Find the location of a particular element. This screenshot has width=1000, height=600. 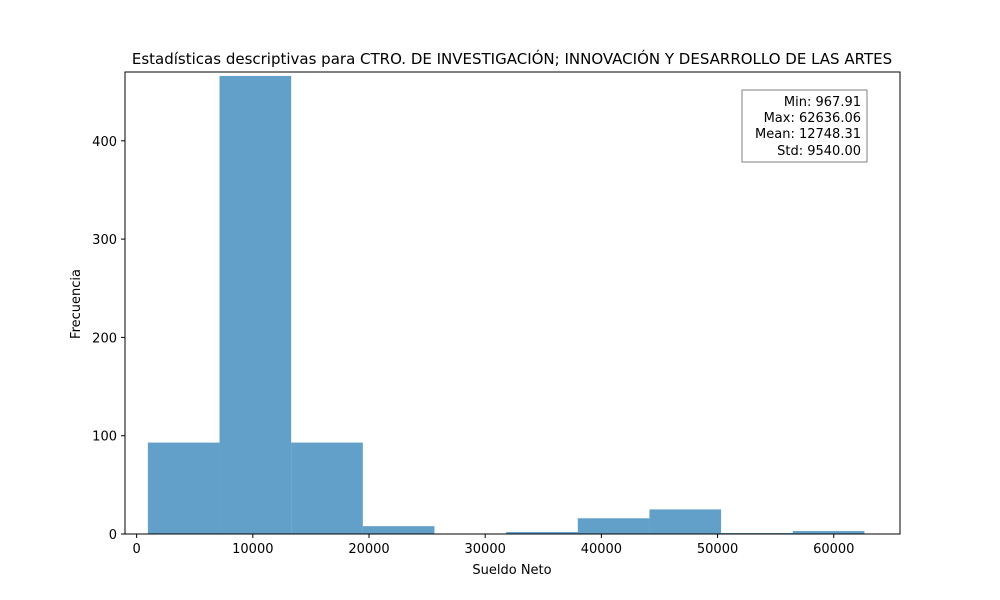

y-tick-label: 400 is located at coordinates (104, 142).